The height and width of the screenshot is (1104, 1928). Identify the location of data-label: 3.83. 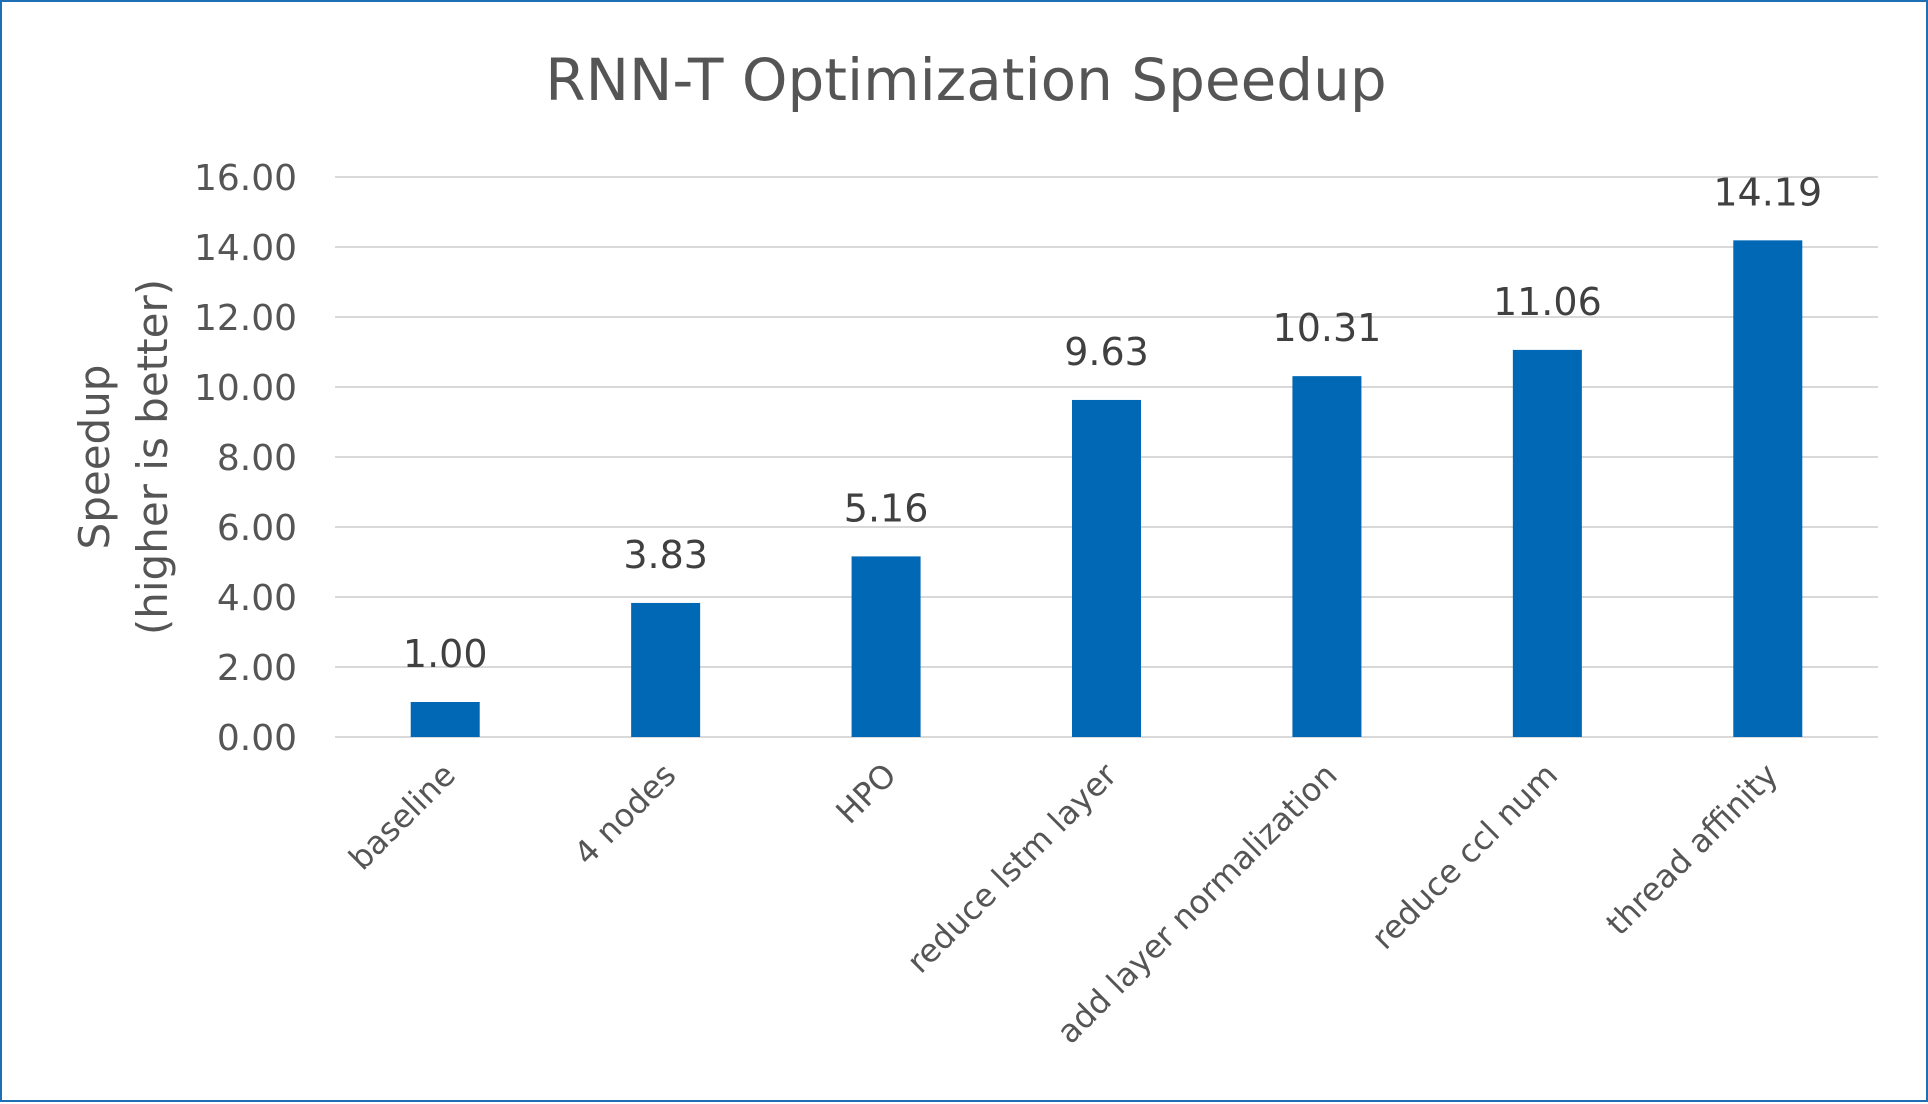
(665, 555).